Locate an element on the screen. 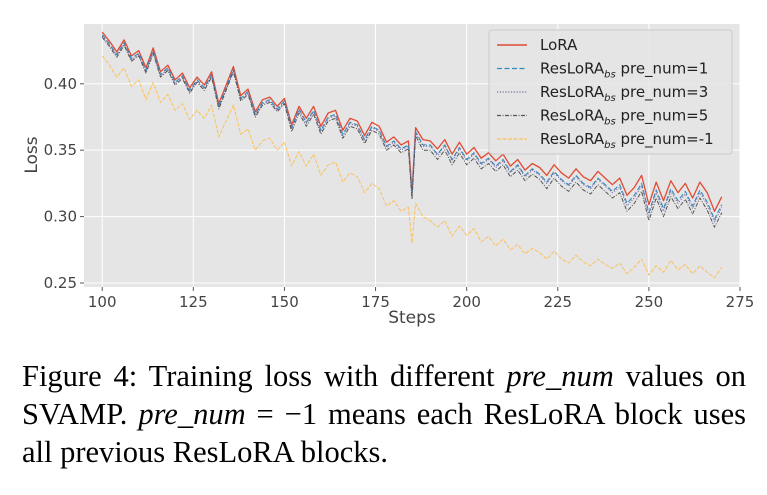 The image size is (767, 495). x-tick-label: 150 is located at coordinates (284, 302).